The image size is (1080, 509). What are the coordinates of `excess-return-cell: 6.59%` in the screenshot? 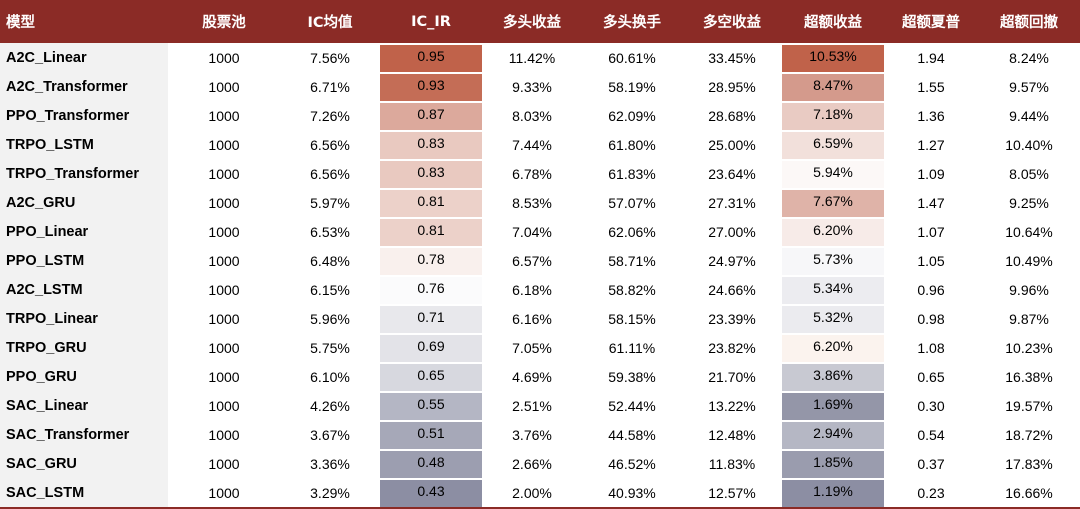 It's located at (833, 144).